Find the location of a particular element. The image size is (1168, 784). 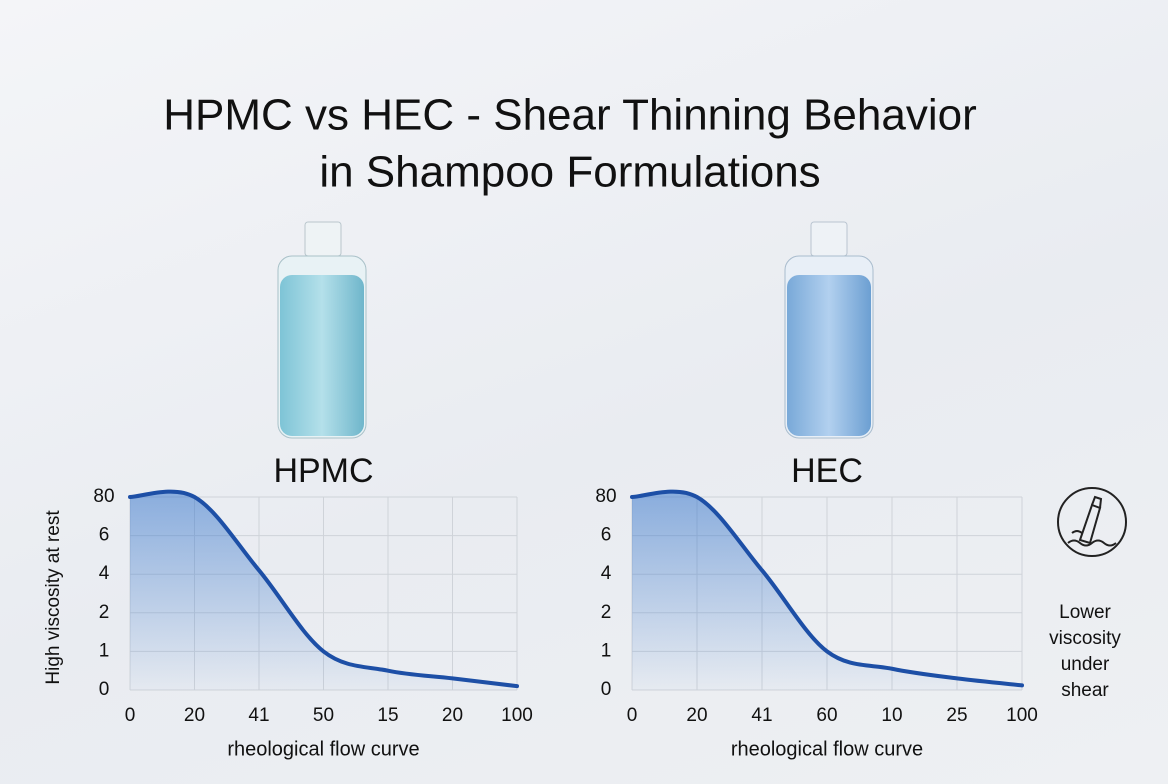

chart-title: HPMC is located at coordinates (323, 471).